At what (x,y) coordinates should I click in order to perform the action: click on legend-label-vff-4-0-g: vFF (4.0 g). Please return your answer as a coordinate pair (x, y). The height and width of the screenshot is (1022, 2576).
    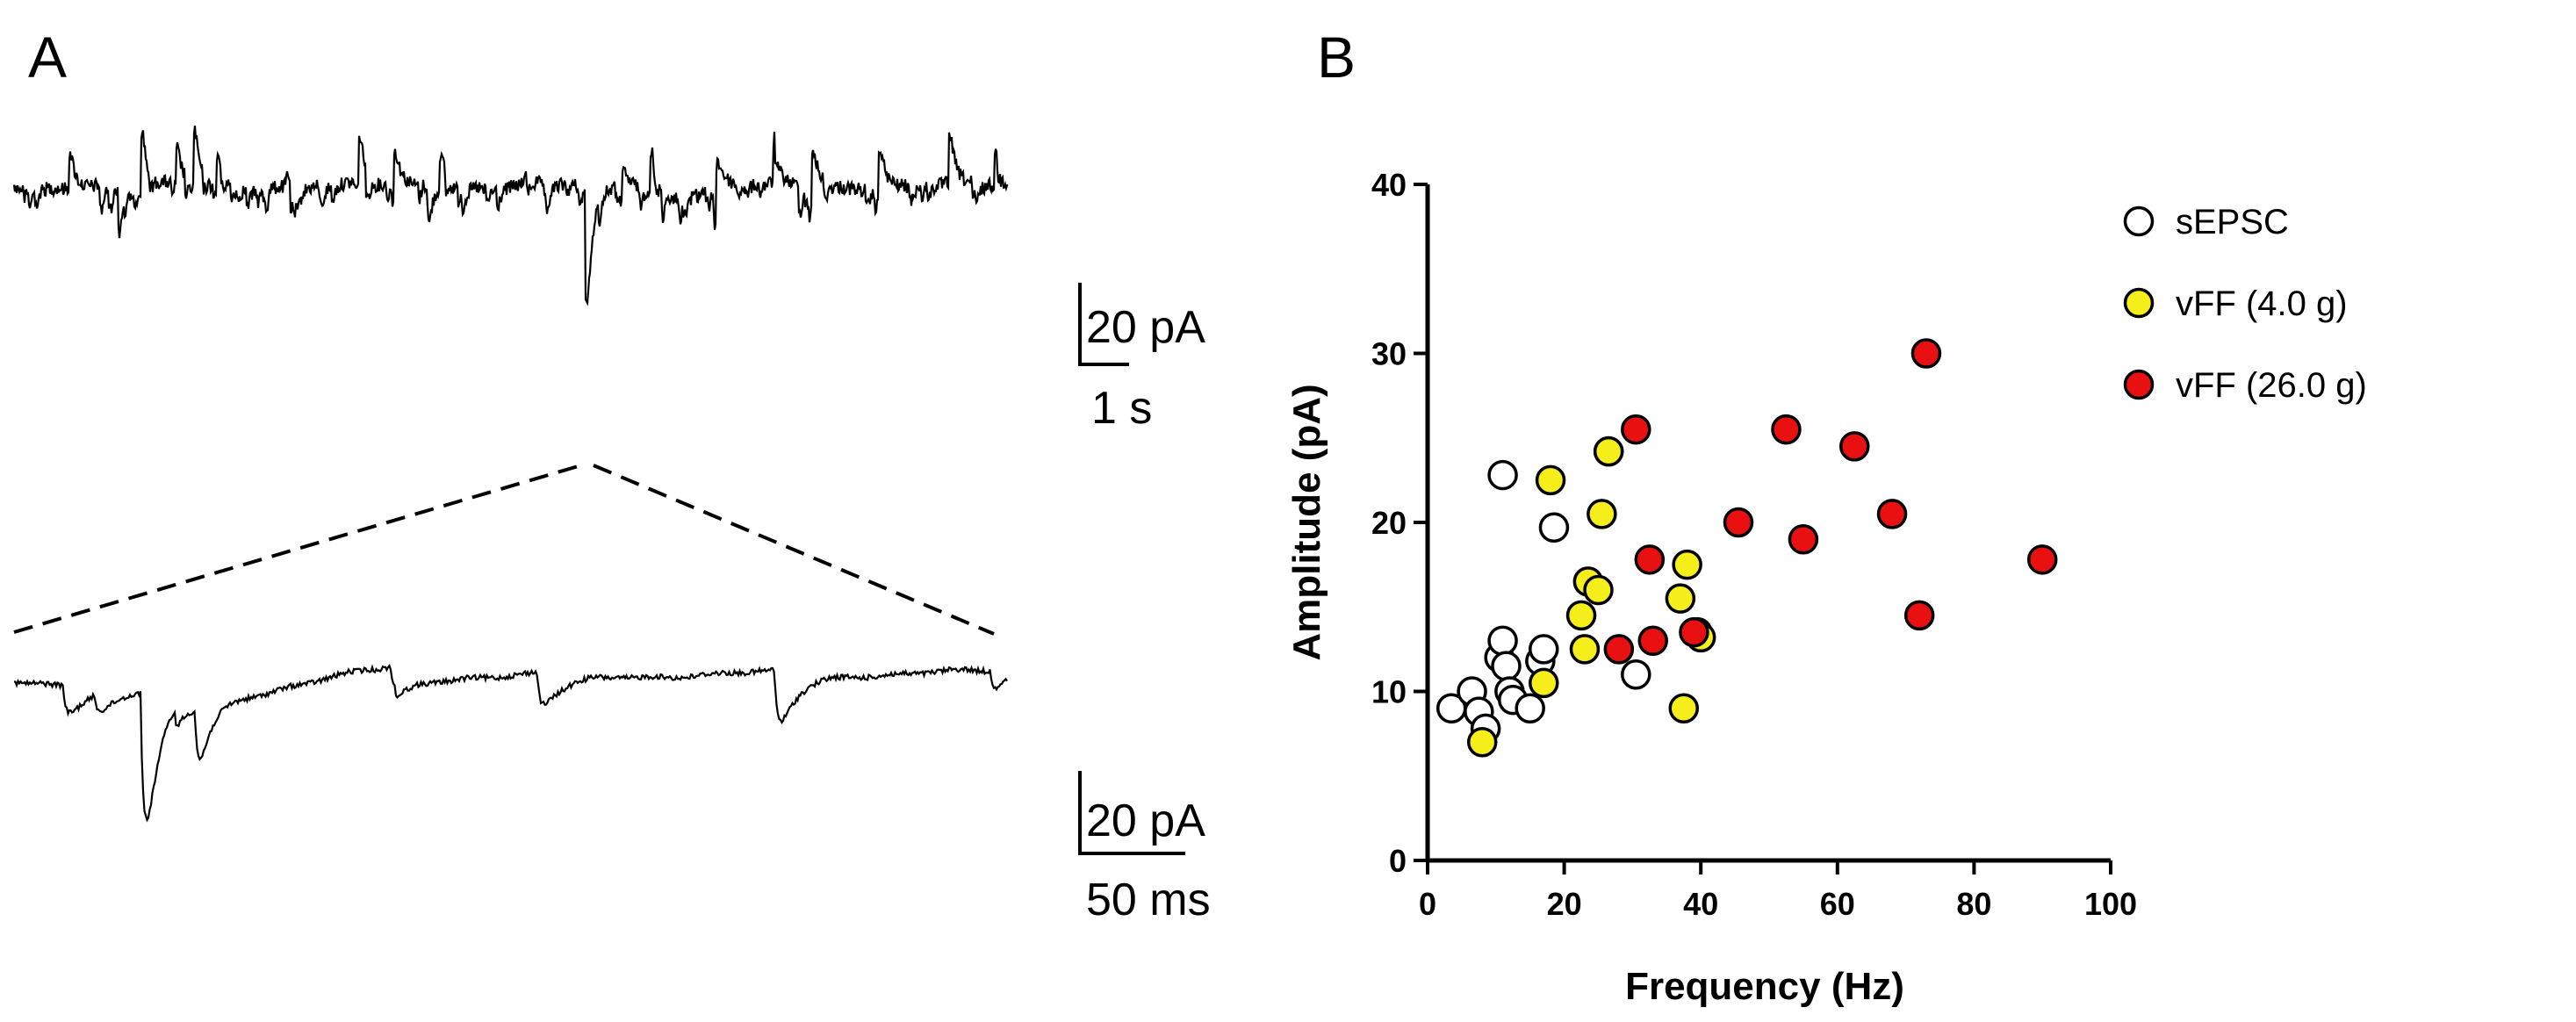
    Looking at the image, I should click on (2262, 304).